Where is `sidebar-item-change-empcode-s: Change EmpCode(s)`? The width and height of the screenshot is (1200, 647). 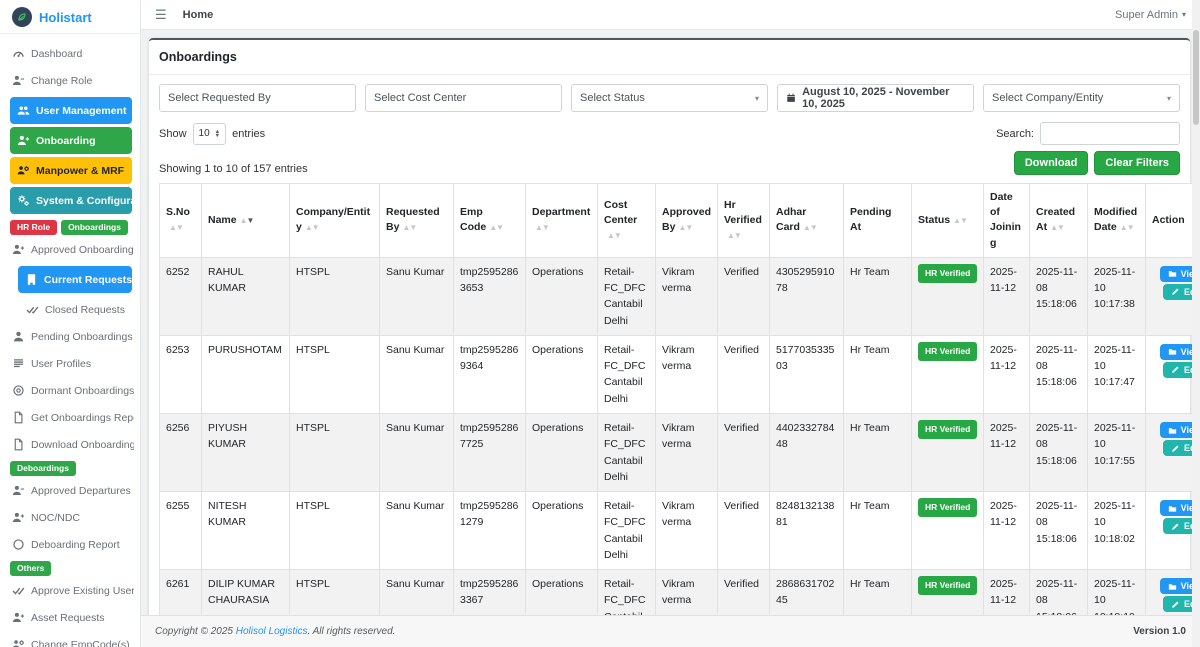
sidebar-item-change-empcode-s: Change EmpCode(s) is located at coordinates (71, 639).